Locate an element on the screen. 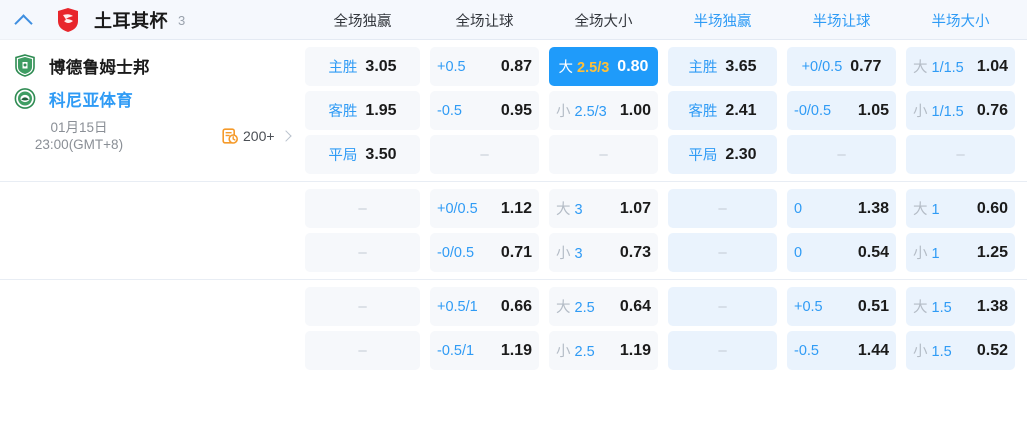 The image size is (1027, 421). odds-label-group: 平局 is located at coordinates (342, 154).